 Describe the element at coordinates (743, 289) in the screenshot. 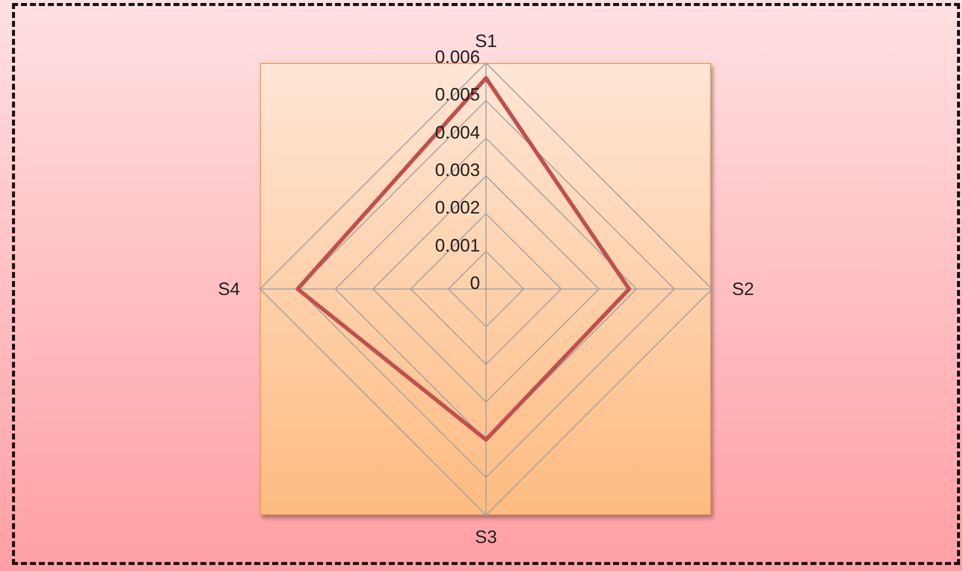

I see `spoke-label: S2` at that location.